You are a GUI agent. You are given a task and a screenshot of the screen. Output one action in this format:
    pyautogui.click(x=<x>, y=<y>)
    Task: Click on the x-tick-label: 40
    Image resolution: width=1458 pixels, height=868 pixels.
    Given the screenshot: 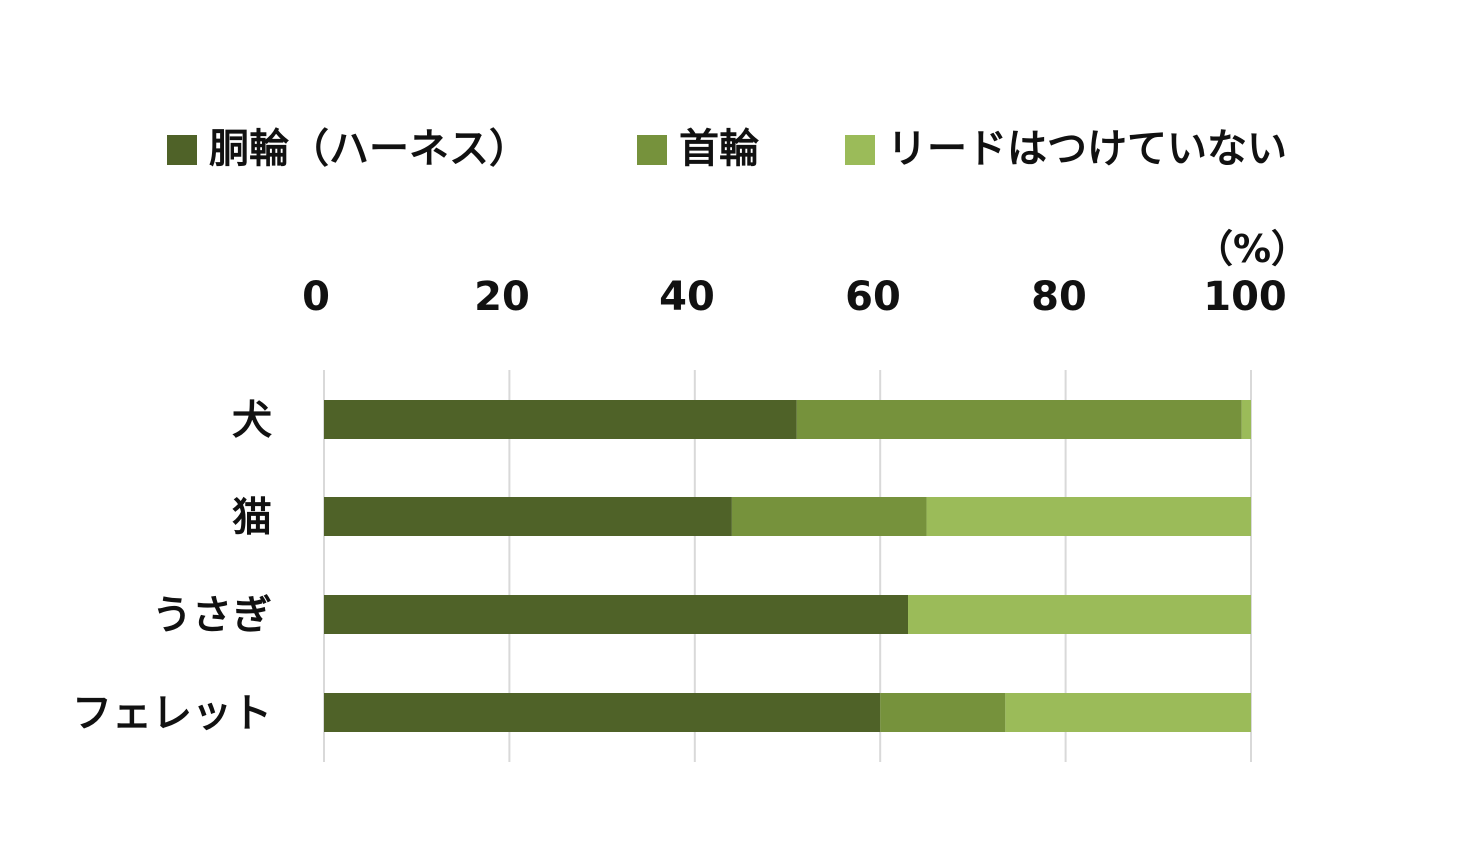 What is the action you would take?
    pyautogui.click(x=687, y=297)
    